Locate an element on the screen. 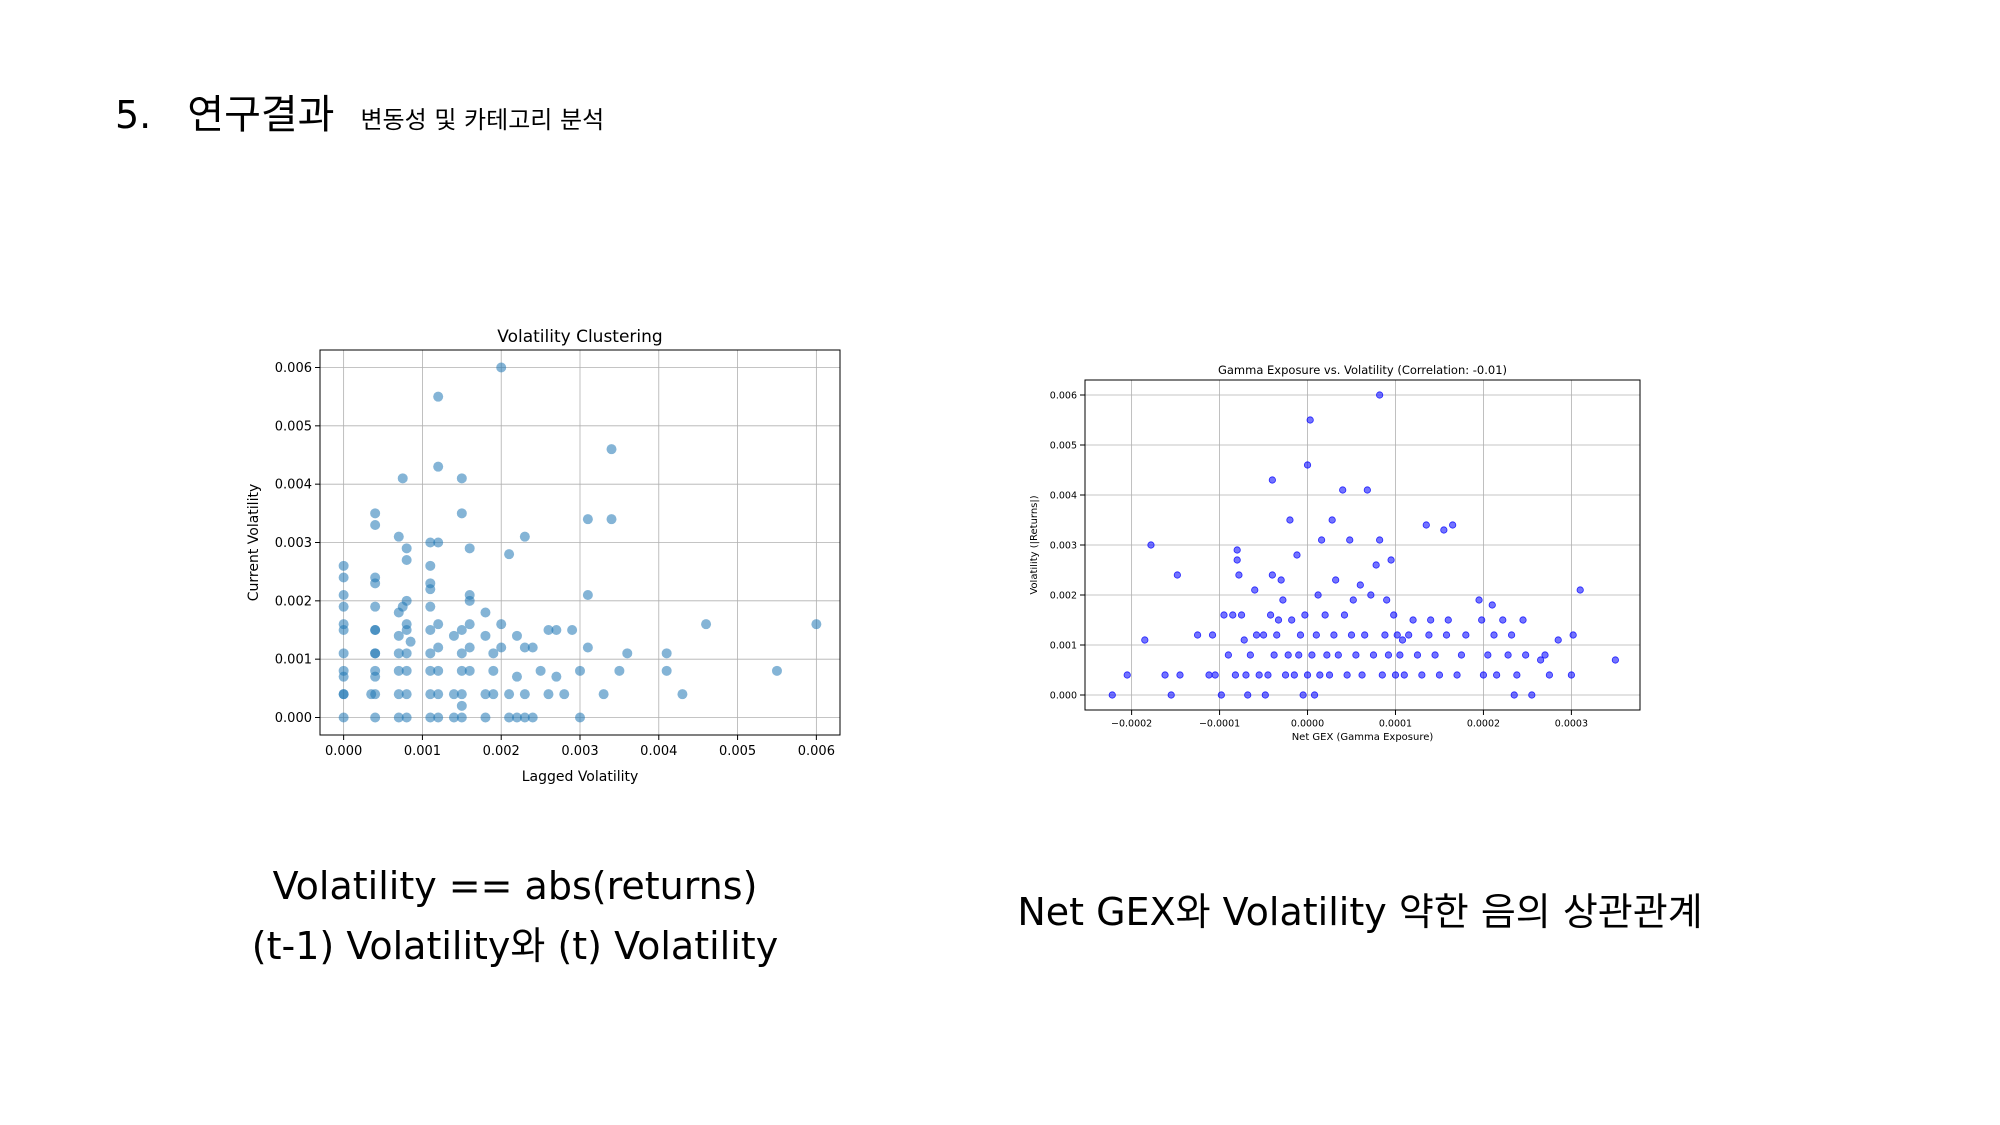  clustering-x-tick-label: 0.002 is located at coordinates (501, 751).